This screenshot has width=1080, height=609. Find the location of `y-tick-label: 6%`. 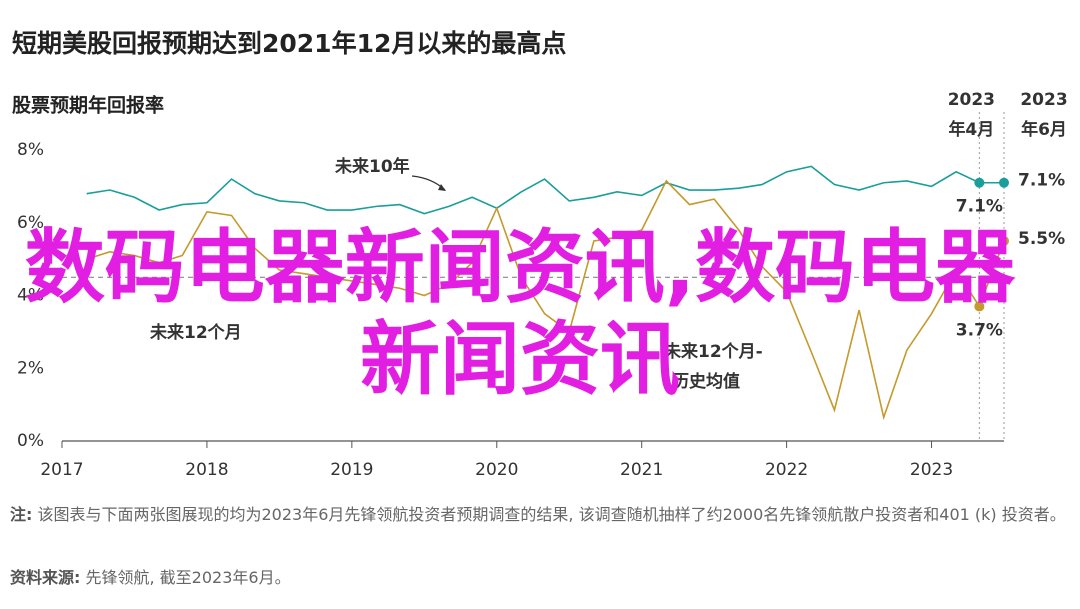

y-tick-label: 6% is located at coordinates (30, 223).